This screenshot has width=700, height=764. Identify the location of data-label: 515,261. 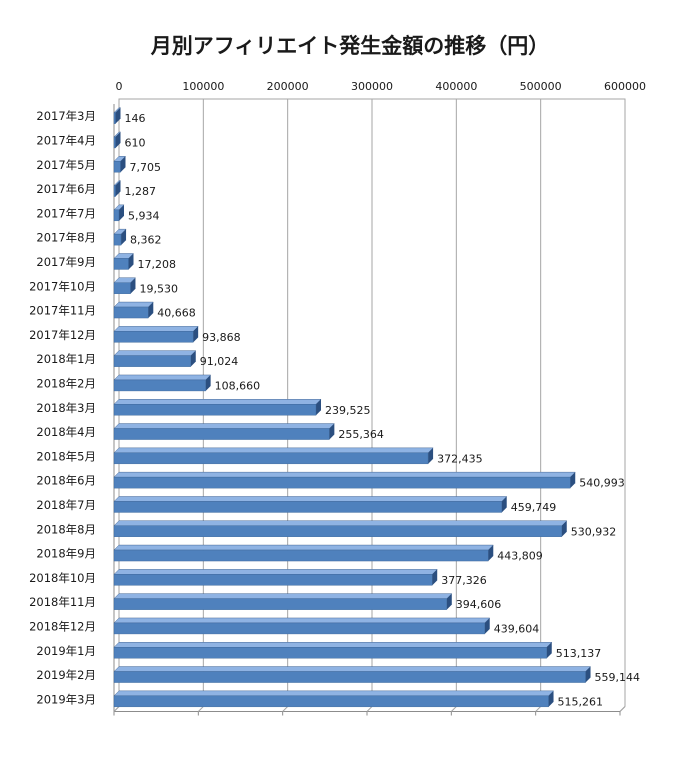
(581, 701).